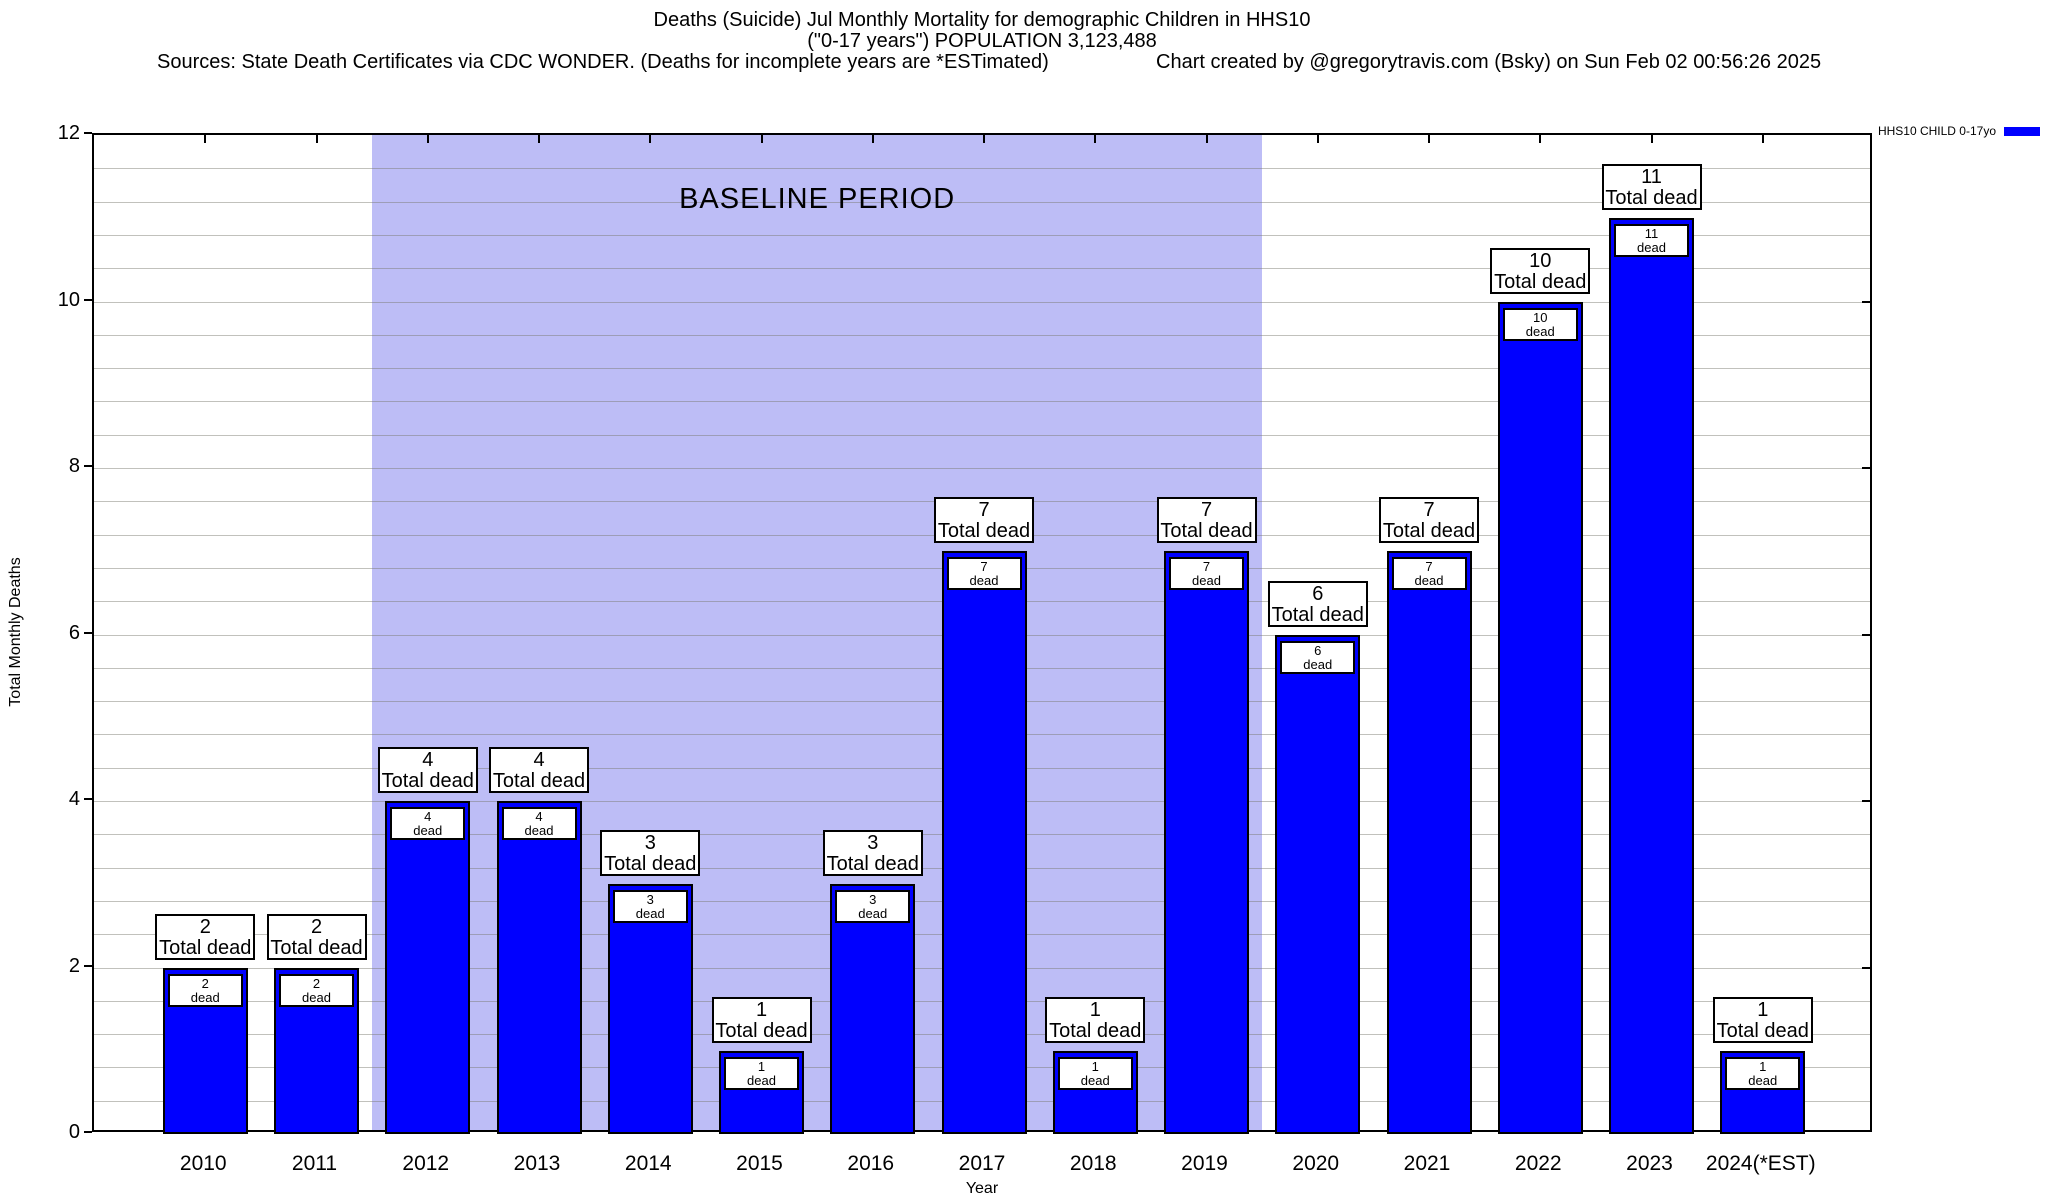 This screenshot has height=1200, width=2048. I want to click on x-tick-label: 2016, so click(871, 1163).